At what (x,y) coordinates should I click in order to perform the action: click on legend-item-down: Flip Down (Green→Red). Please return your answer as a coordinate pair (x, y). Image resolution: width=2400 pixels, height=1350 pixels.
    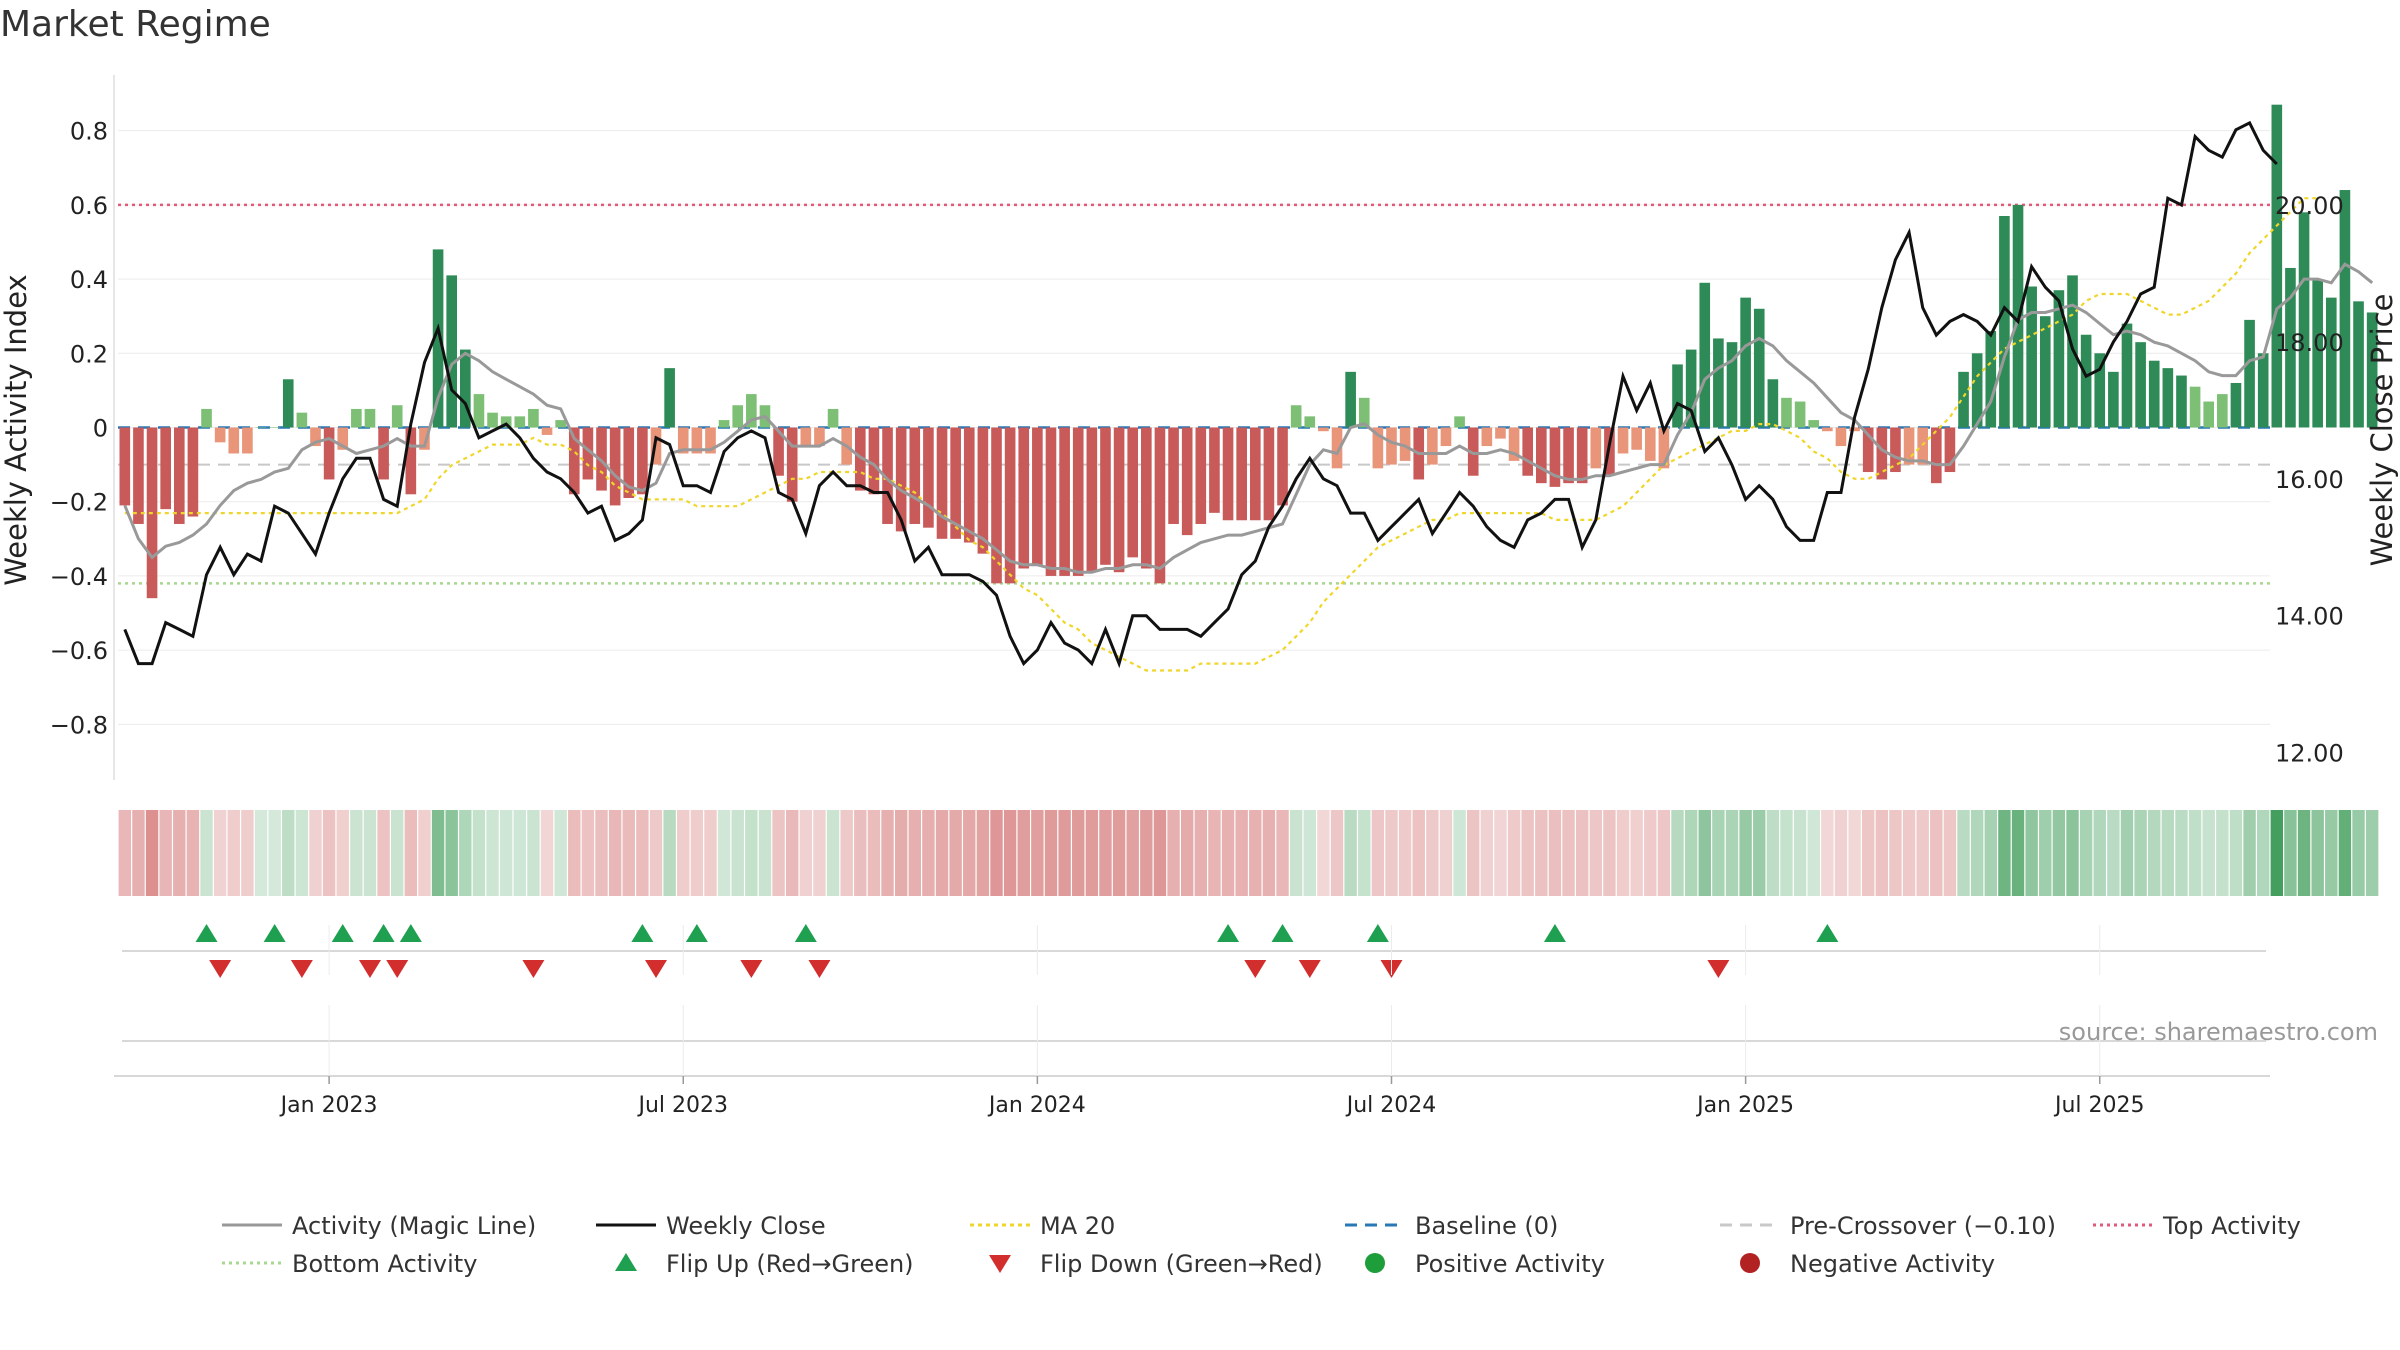
    Looking at the image, I should click on (1156, 1264).